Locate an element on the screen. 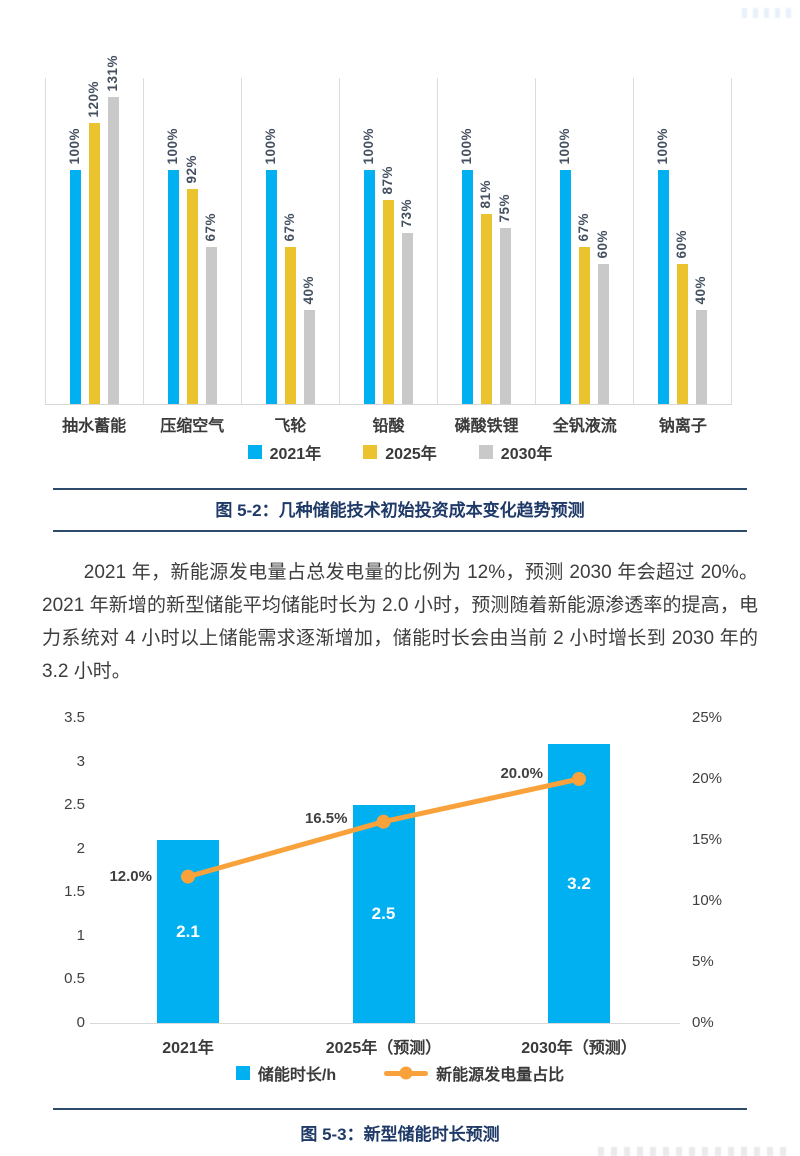 This screenshot has height=1156, width=800. legend-label: 2025年 is located at coordinates (411, 454).